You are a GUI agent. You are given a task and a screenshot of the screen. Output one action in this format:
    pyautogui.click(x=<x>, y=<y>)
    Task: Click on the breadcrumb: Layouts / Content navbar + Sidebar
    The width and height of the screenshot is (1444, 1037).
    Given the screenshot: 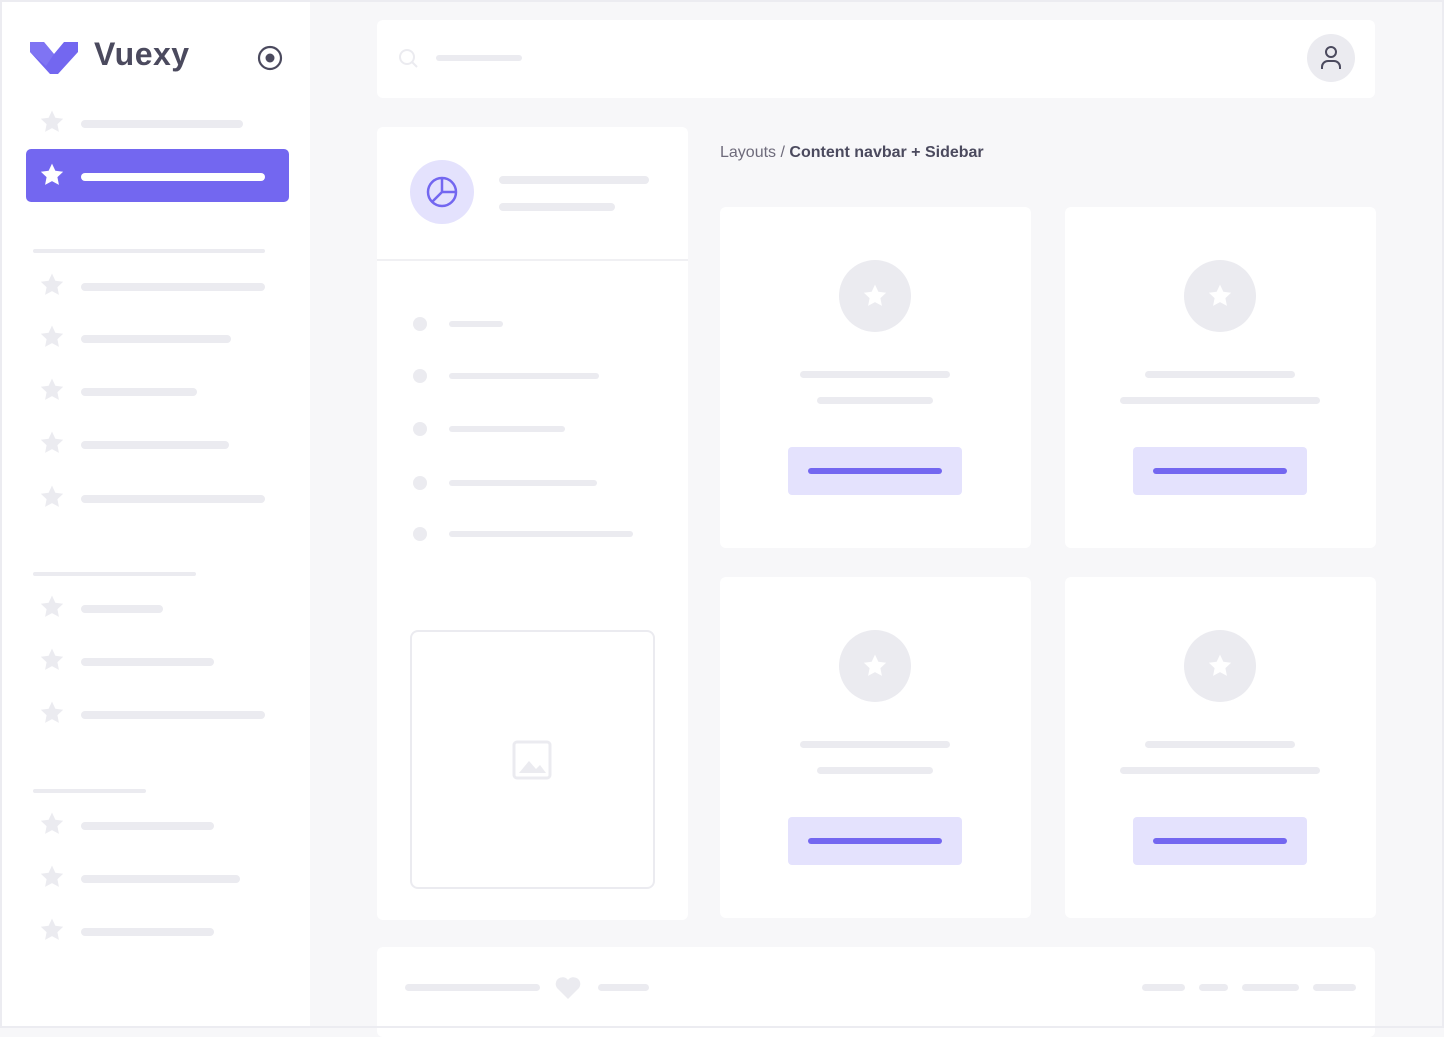 What is the action you would take?
    pyautogui.click(x=852, y=153)
    